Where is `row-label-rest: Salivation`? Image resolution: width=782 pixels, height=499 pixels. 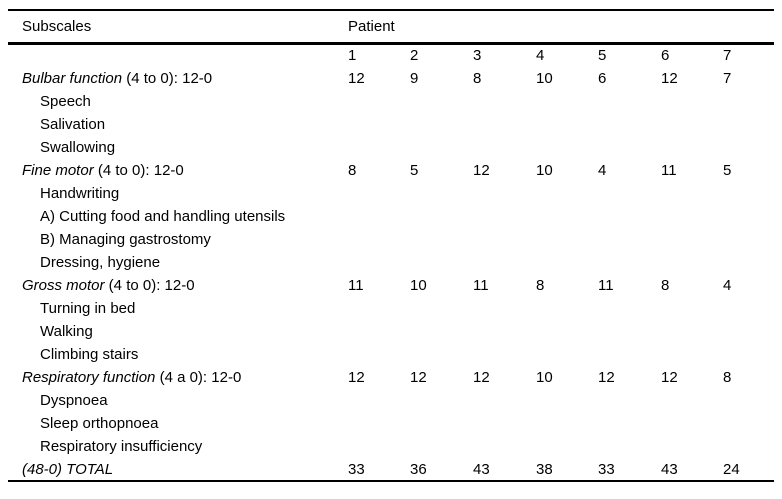
row-label-rest: Salivation is located at coordinates (73, 124).